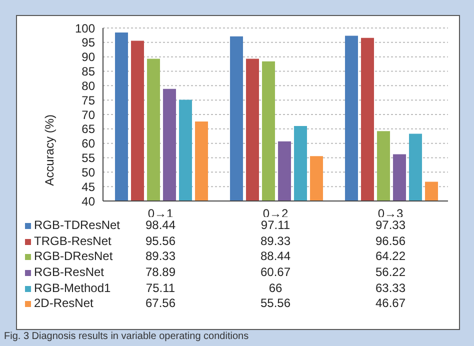  Describe the element at coordinates (89, 201) in the screenshot. I see `y-tick-label: 40` at that location.